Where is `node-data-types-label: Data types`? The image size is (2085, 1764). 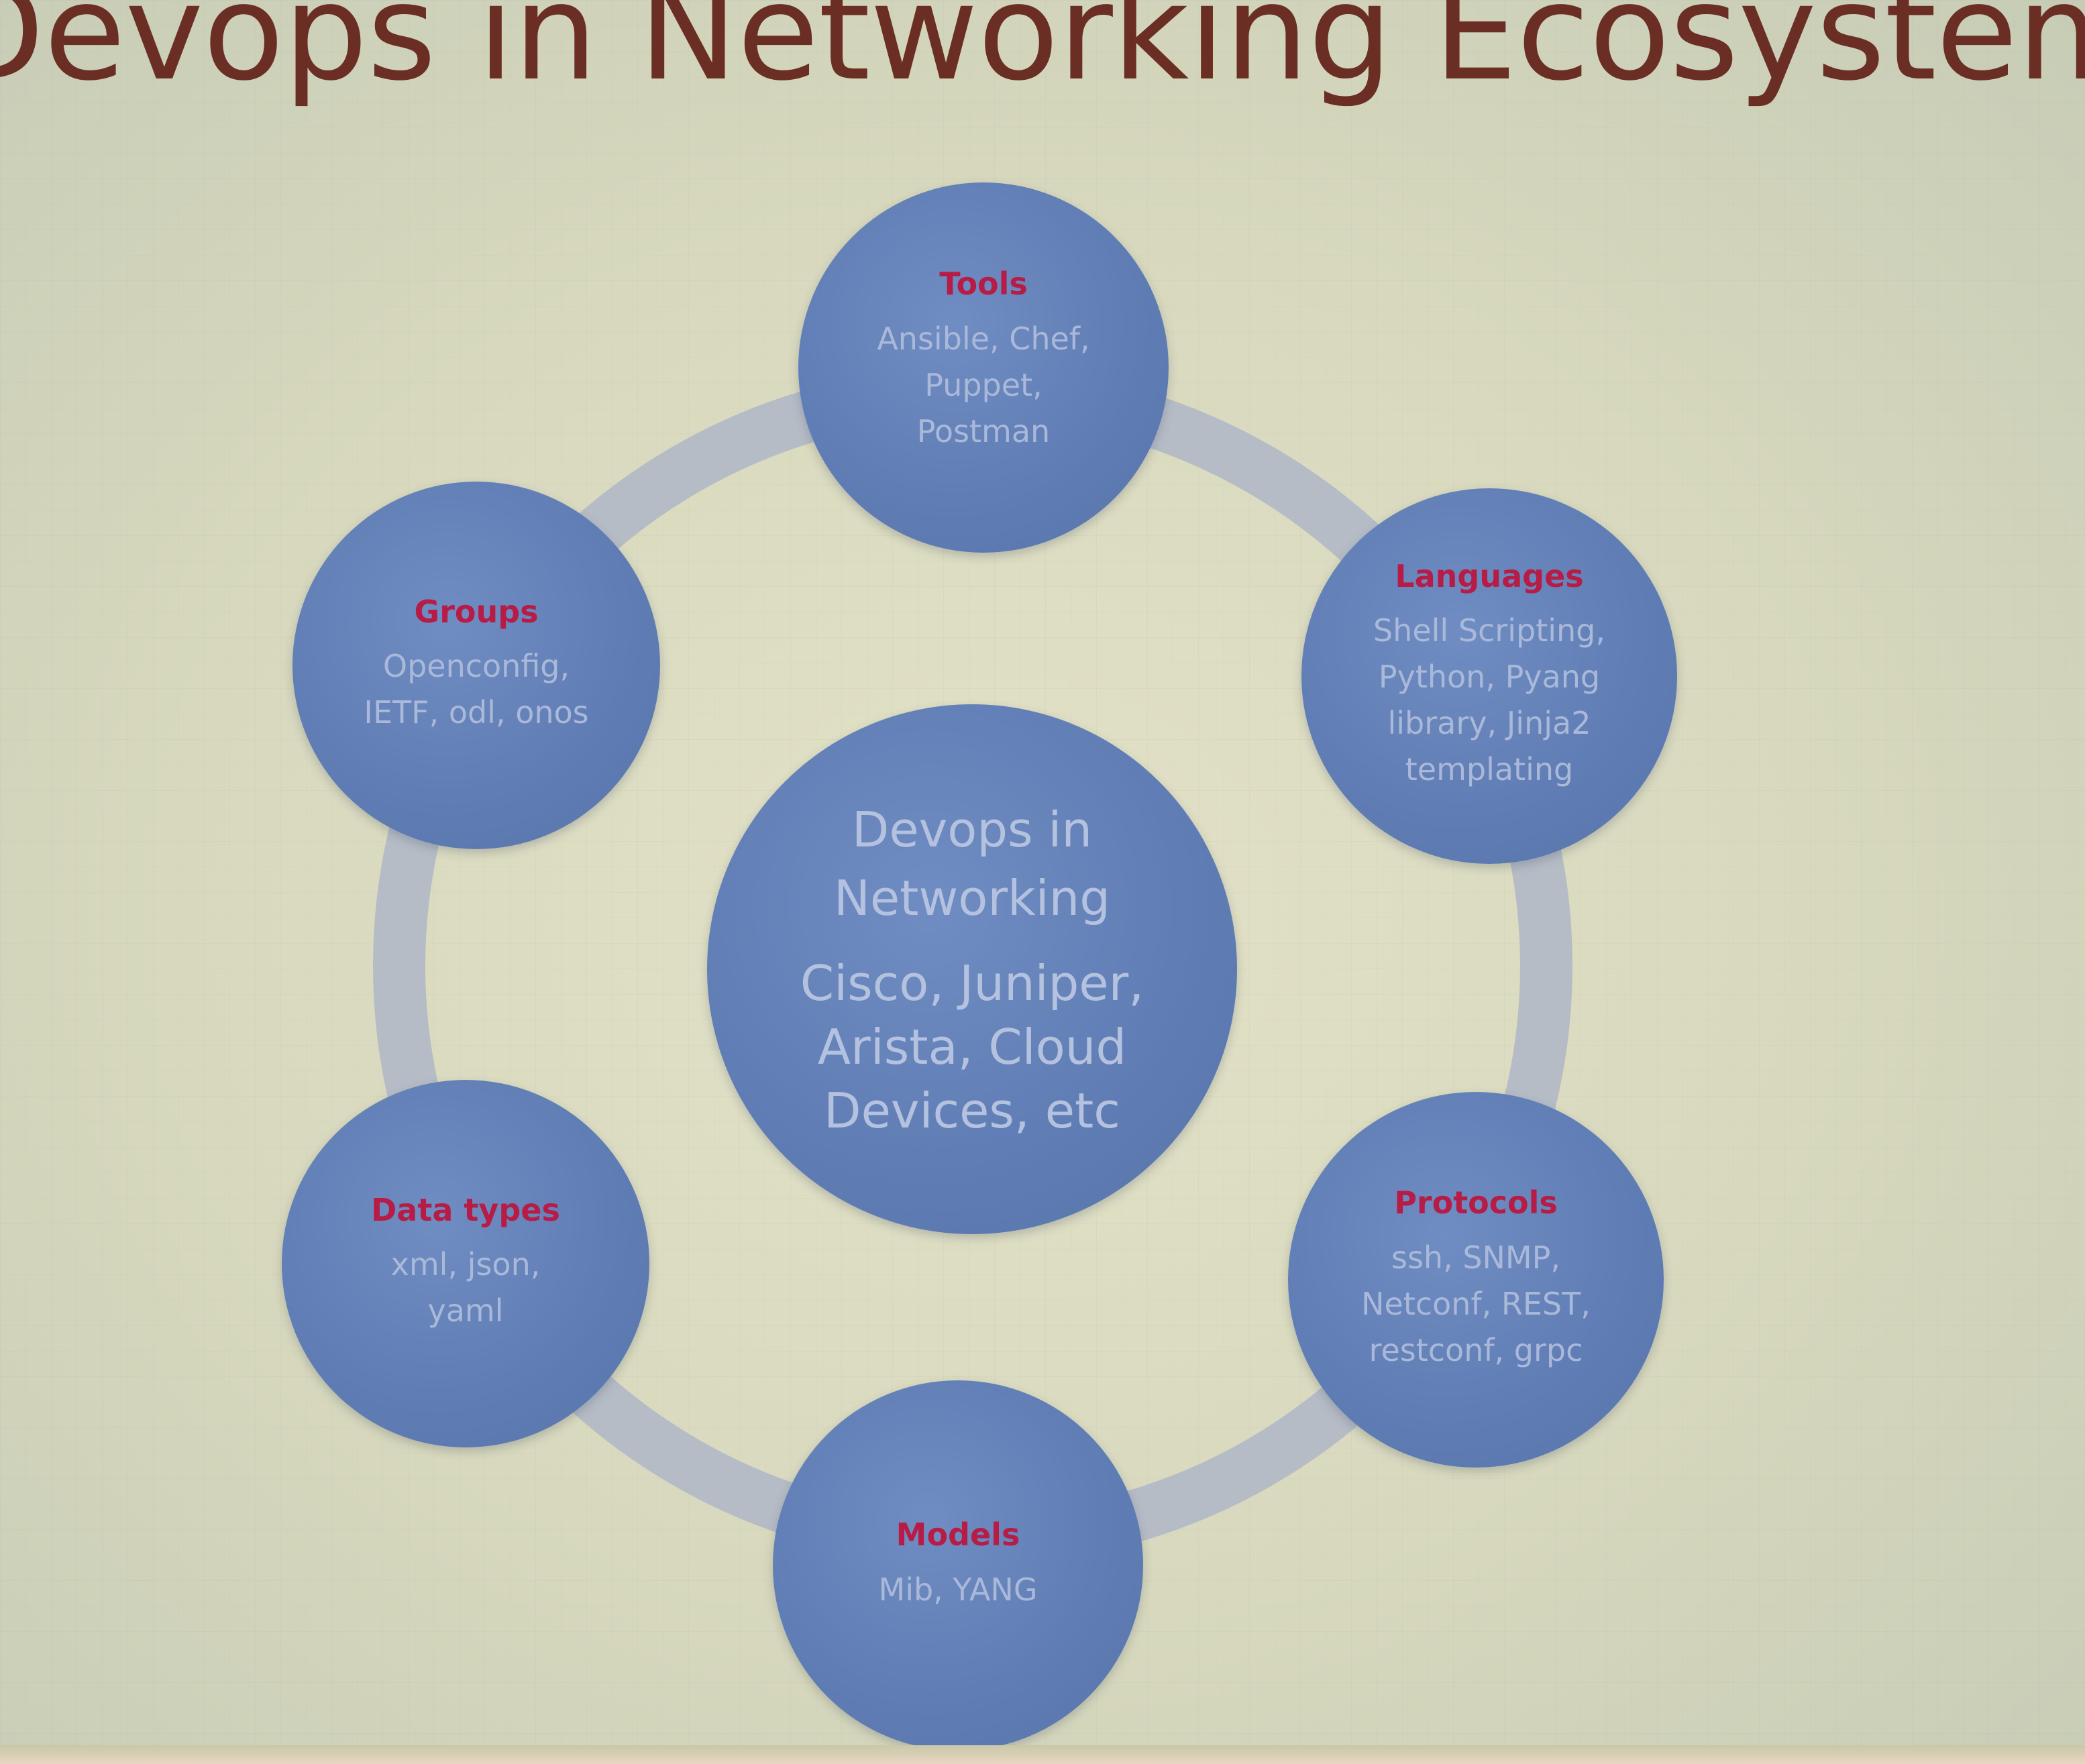 node-data-types-label: Data types is located at coordinates (465, 1209).